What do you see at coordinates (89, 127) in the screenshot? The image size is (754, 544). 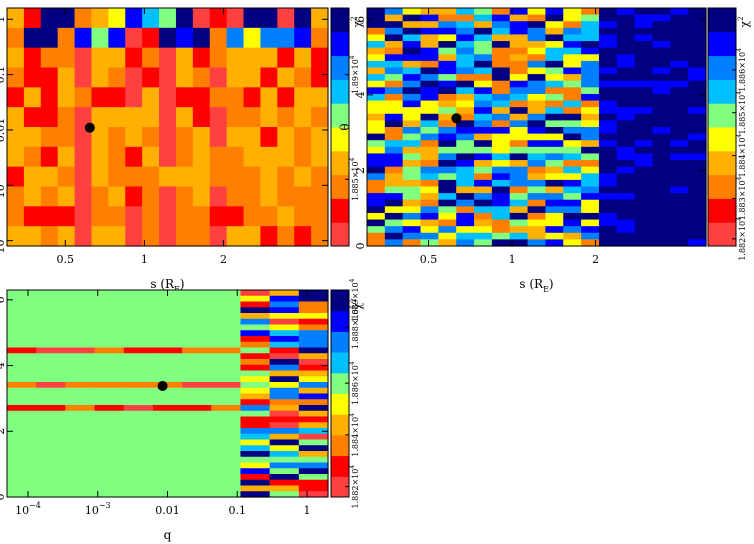 I see `best-fit-marker` at bounding box center [89, 127].